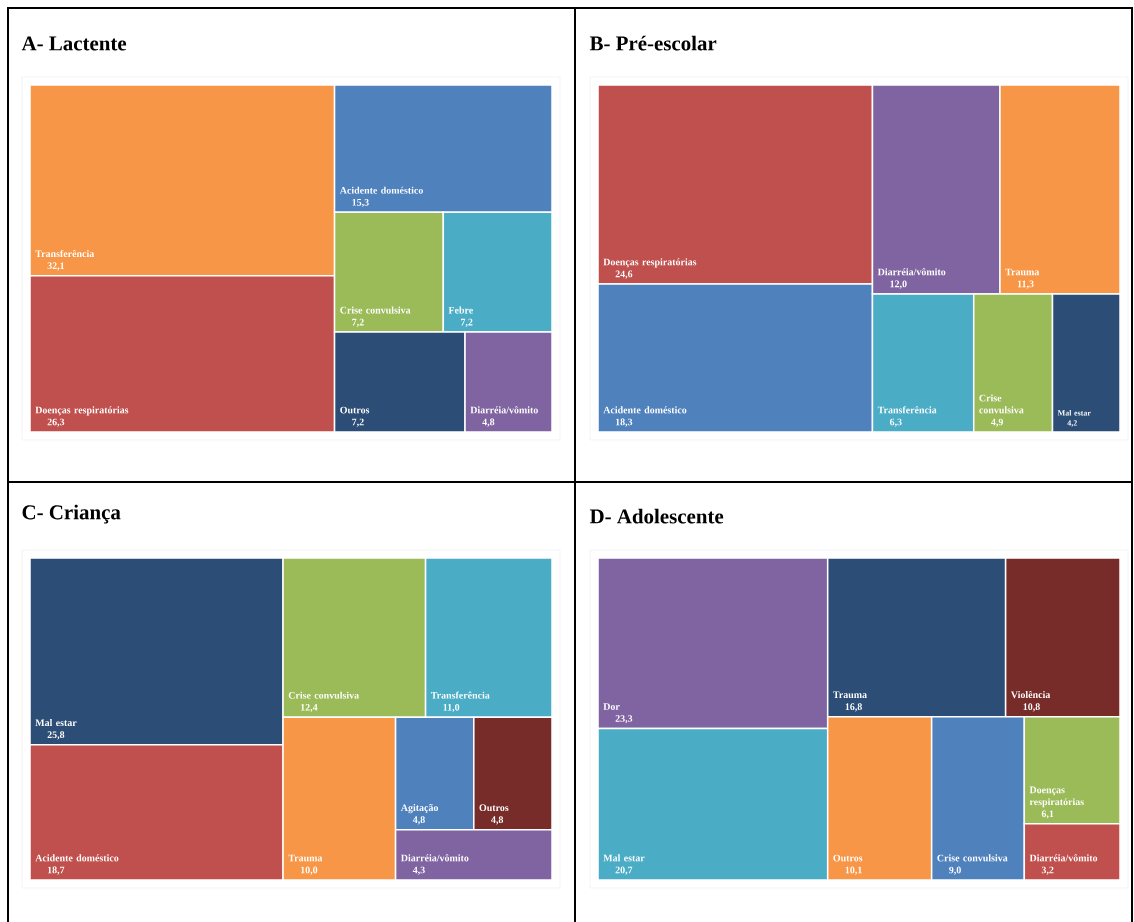 The image size is (1134, 922). I want to click on data-label: 3,2, so click(1047, 870).